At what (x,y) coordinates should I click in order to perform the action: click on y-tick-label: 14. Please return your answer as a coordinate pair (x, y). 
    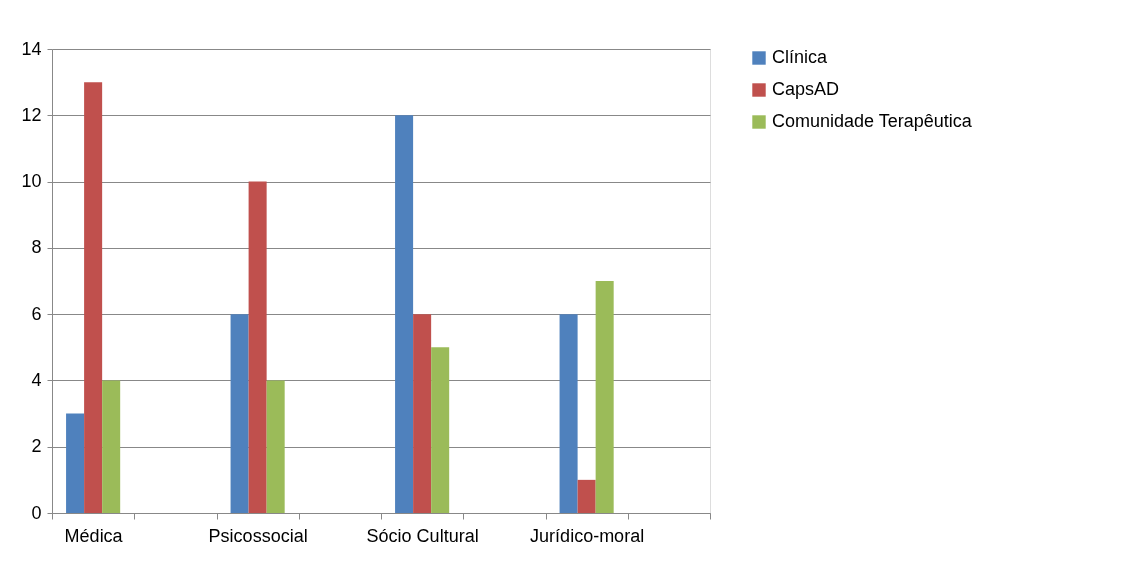
    Looking at the image, I should click on (31, 48).